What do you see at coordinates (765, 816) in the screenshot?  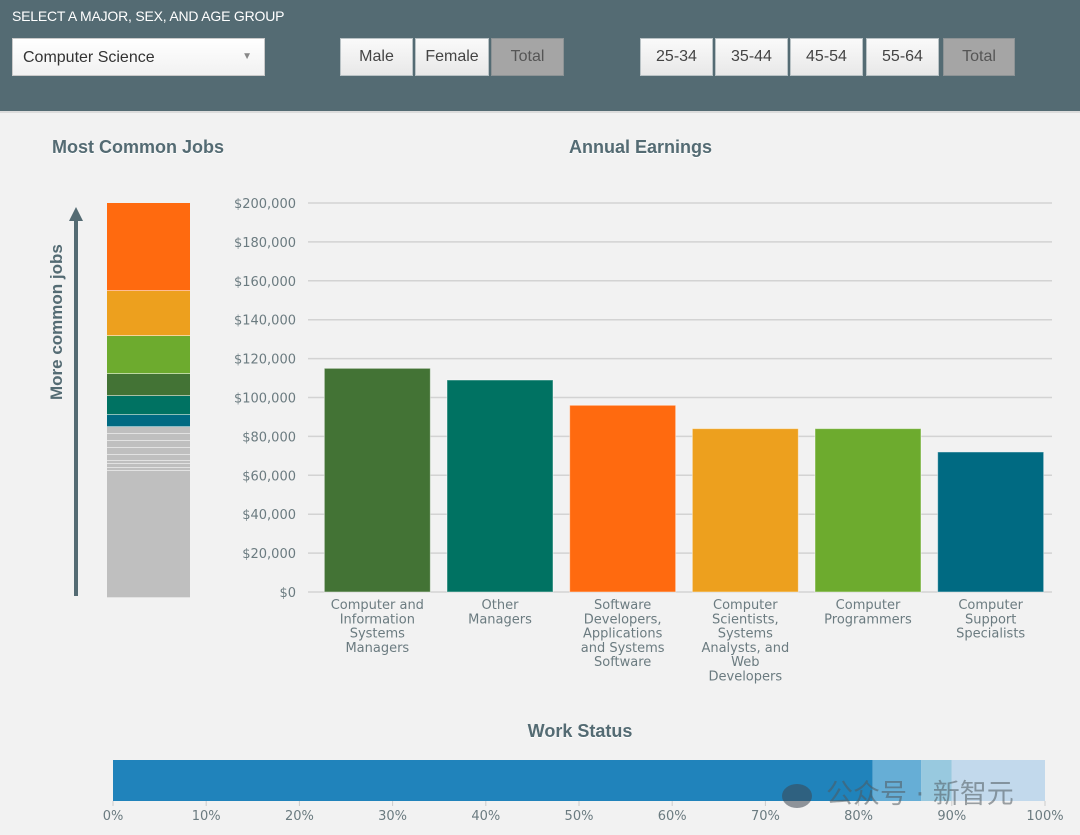 I see `x-tick-label: 70%` at bounding box center [765, 816].